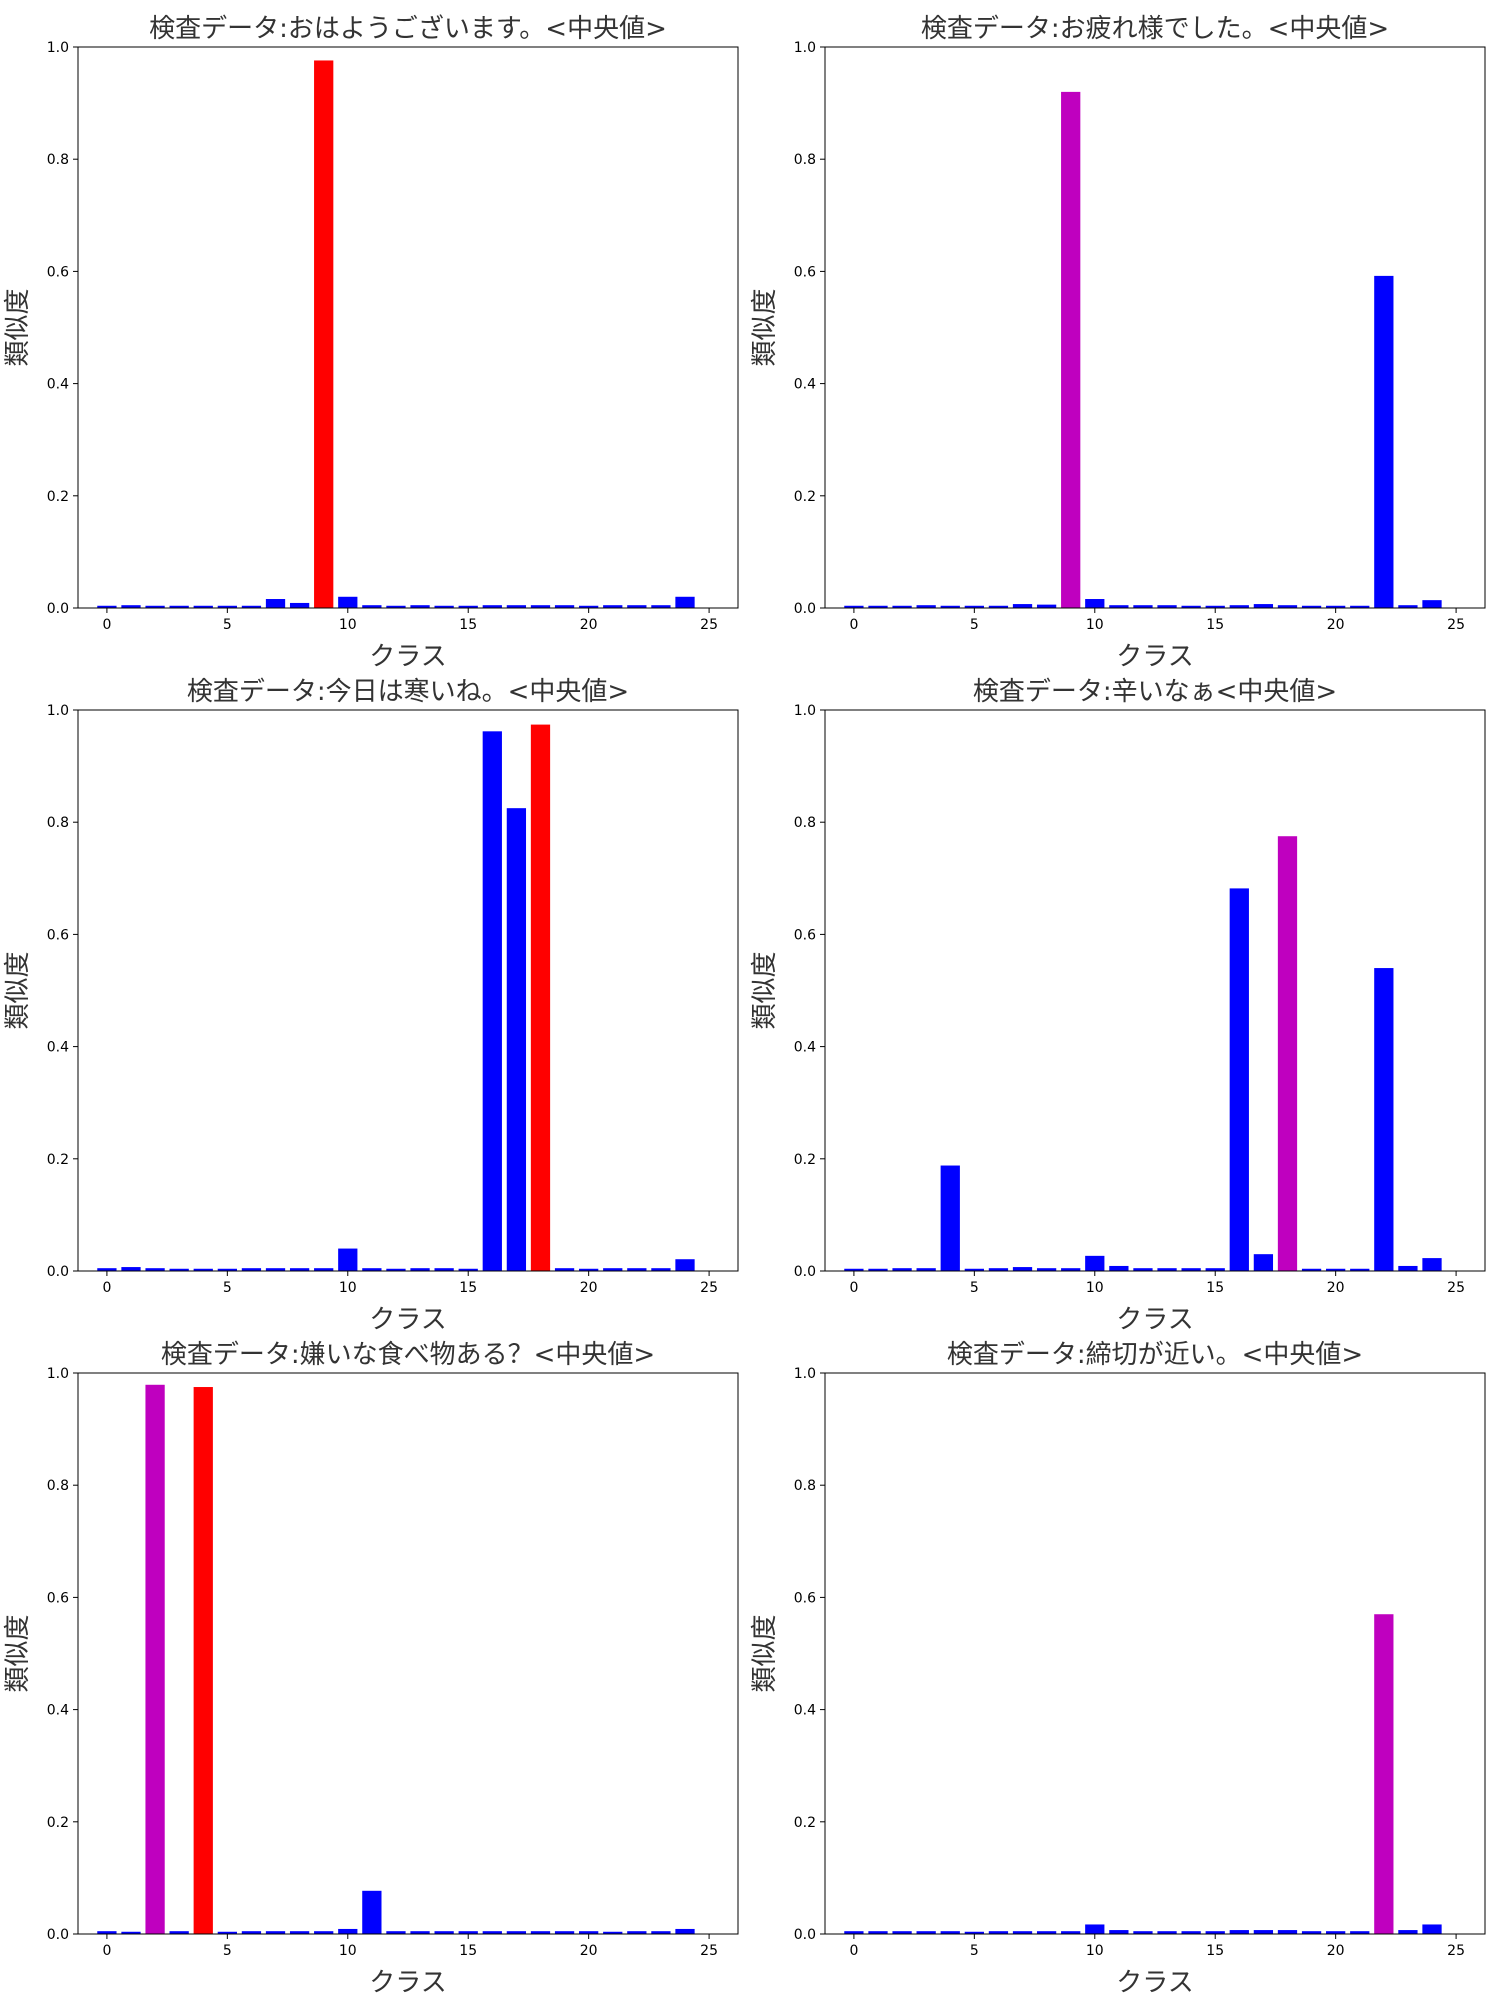 This screenshot has width=1500, height=2000. I want to click on x-tick-label: 25, so click(1456, 625).